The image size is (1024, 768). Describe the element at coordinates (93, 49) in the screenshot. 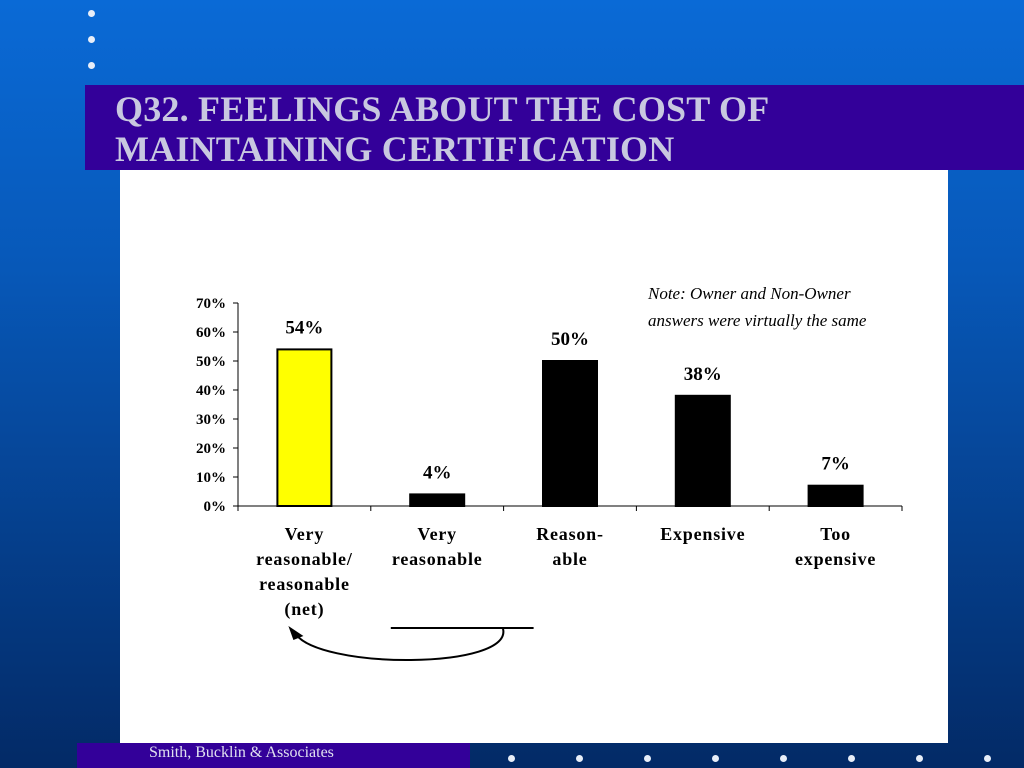

I see `decorative-dots-top` at that location.